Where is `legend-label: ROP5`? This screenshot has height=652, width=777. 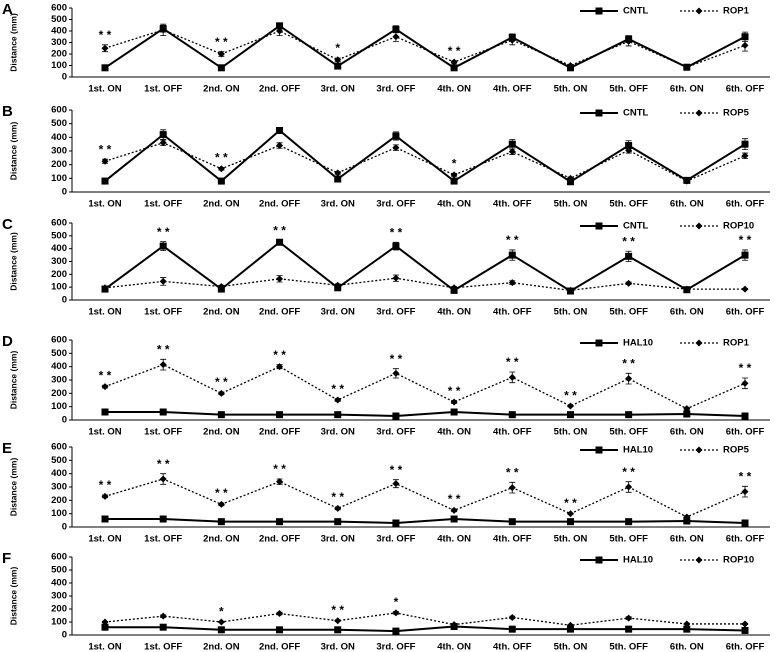 legend-label: ROP5 is located at coordinates (736, 450).